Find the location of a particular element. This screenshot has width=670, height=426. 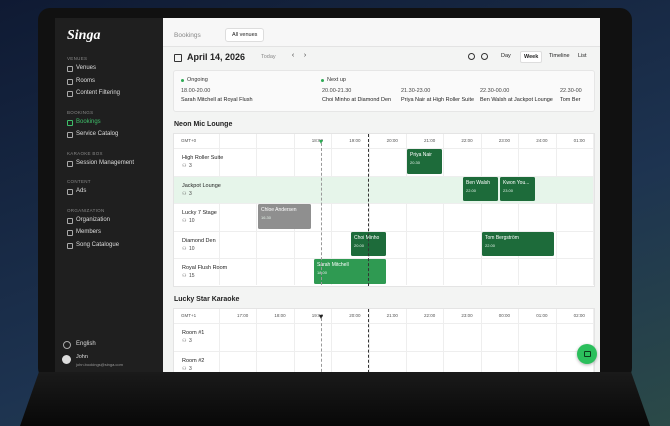

hour-label: 20:00 is located at coordinates (355, 315).